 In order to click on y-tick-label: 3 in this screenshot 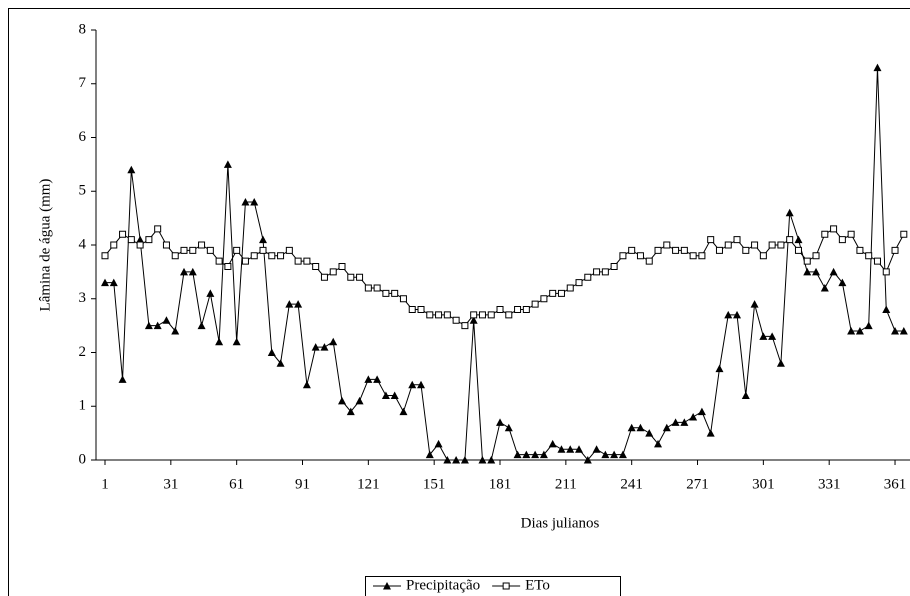, I will do `click(83, 298)`.